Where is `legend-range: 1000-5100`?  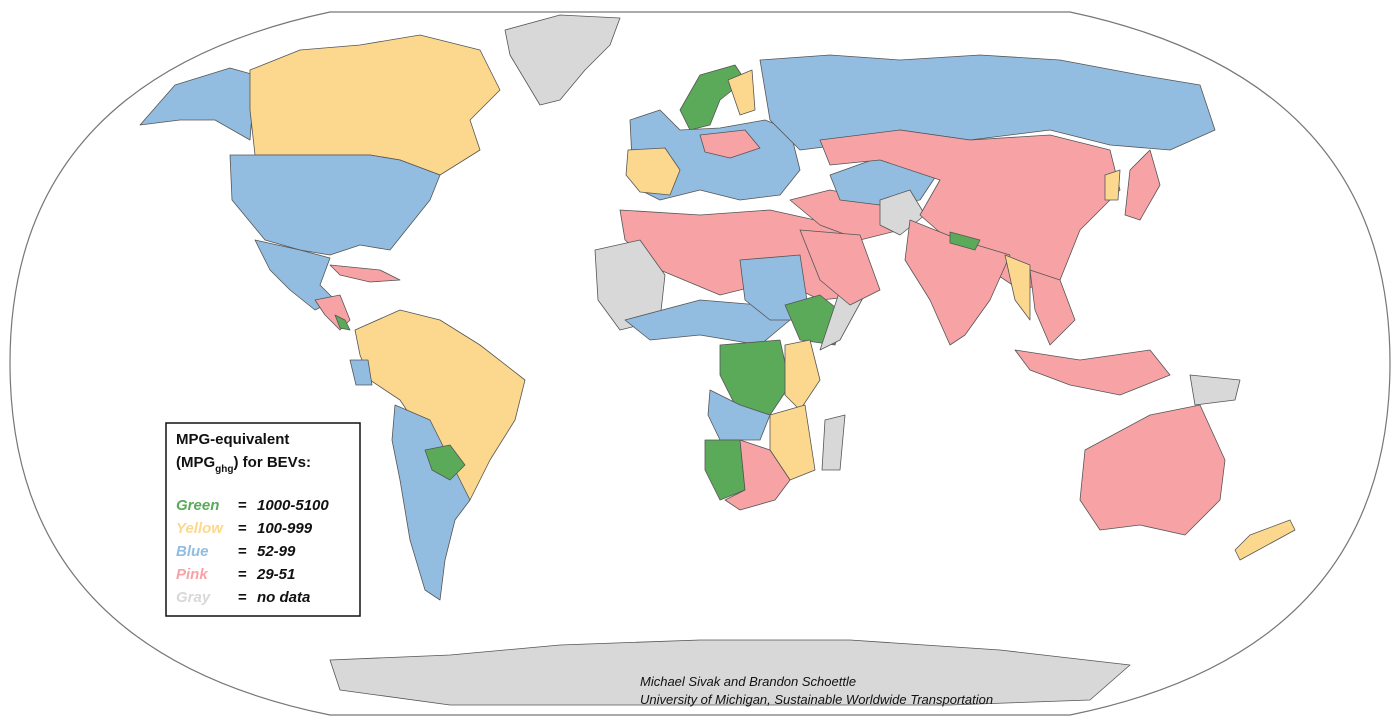
legend-range: 1000-5100 is located at coordinates (293, 505).